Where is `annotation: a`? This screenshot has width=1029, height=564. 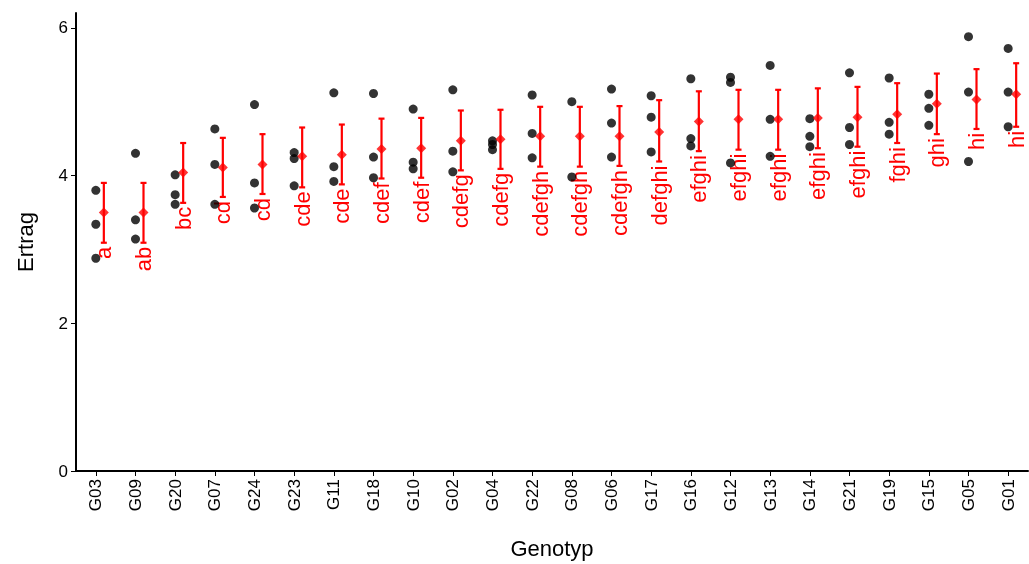 annotation: a is located at coordinates (104, 252).